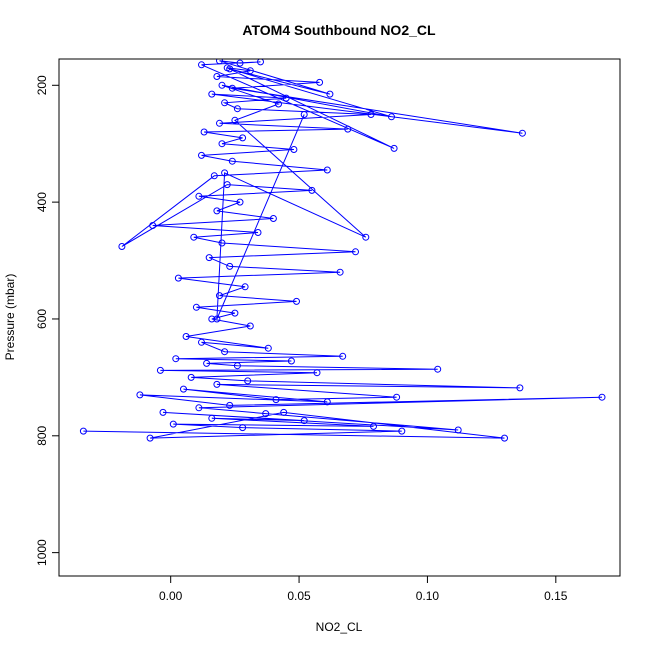 The width and height of the screenshot is (650, 650). I want to click on y-tick-label: 200, so click(42, 85).